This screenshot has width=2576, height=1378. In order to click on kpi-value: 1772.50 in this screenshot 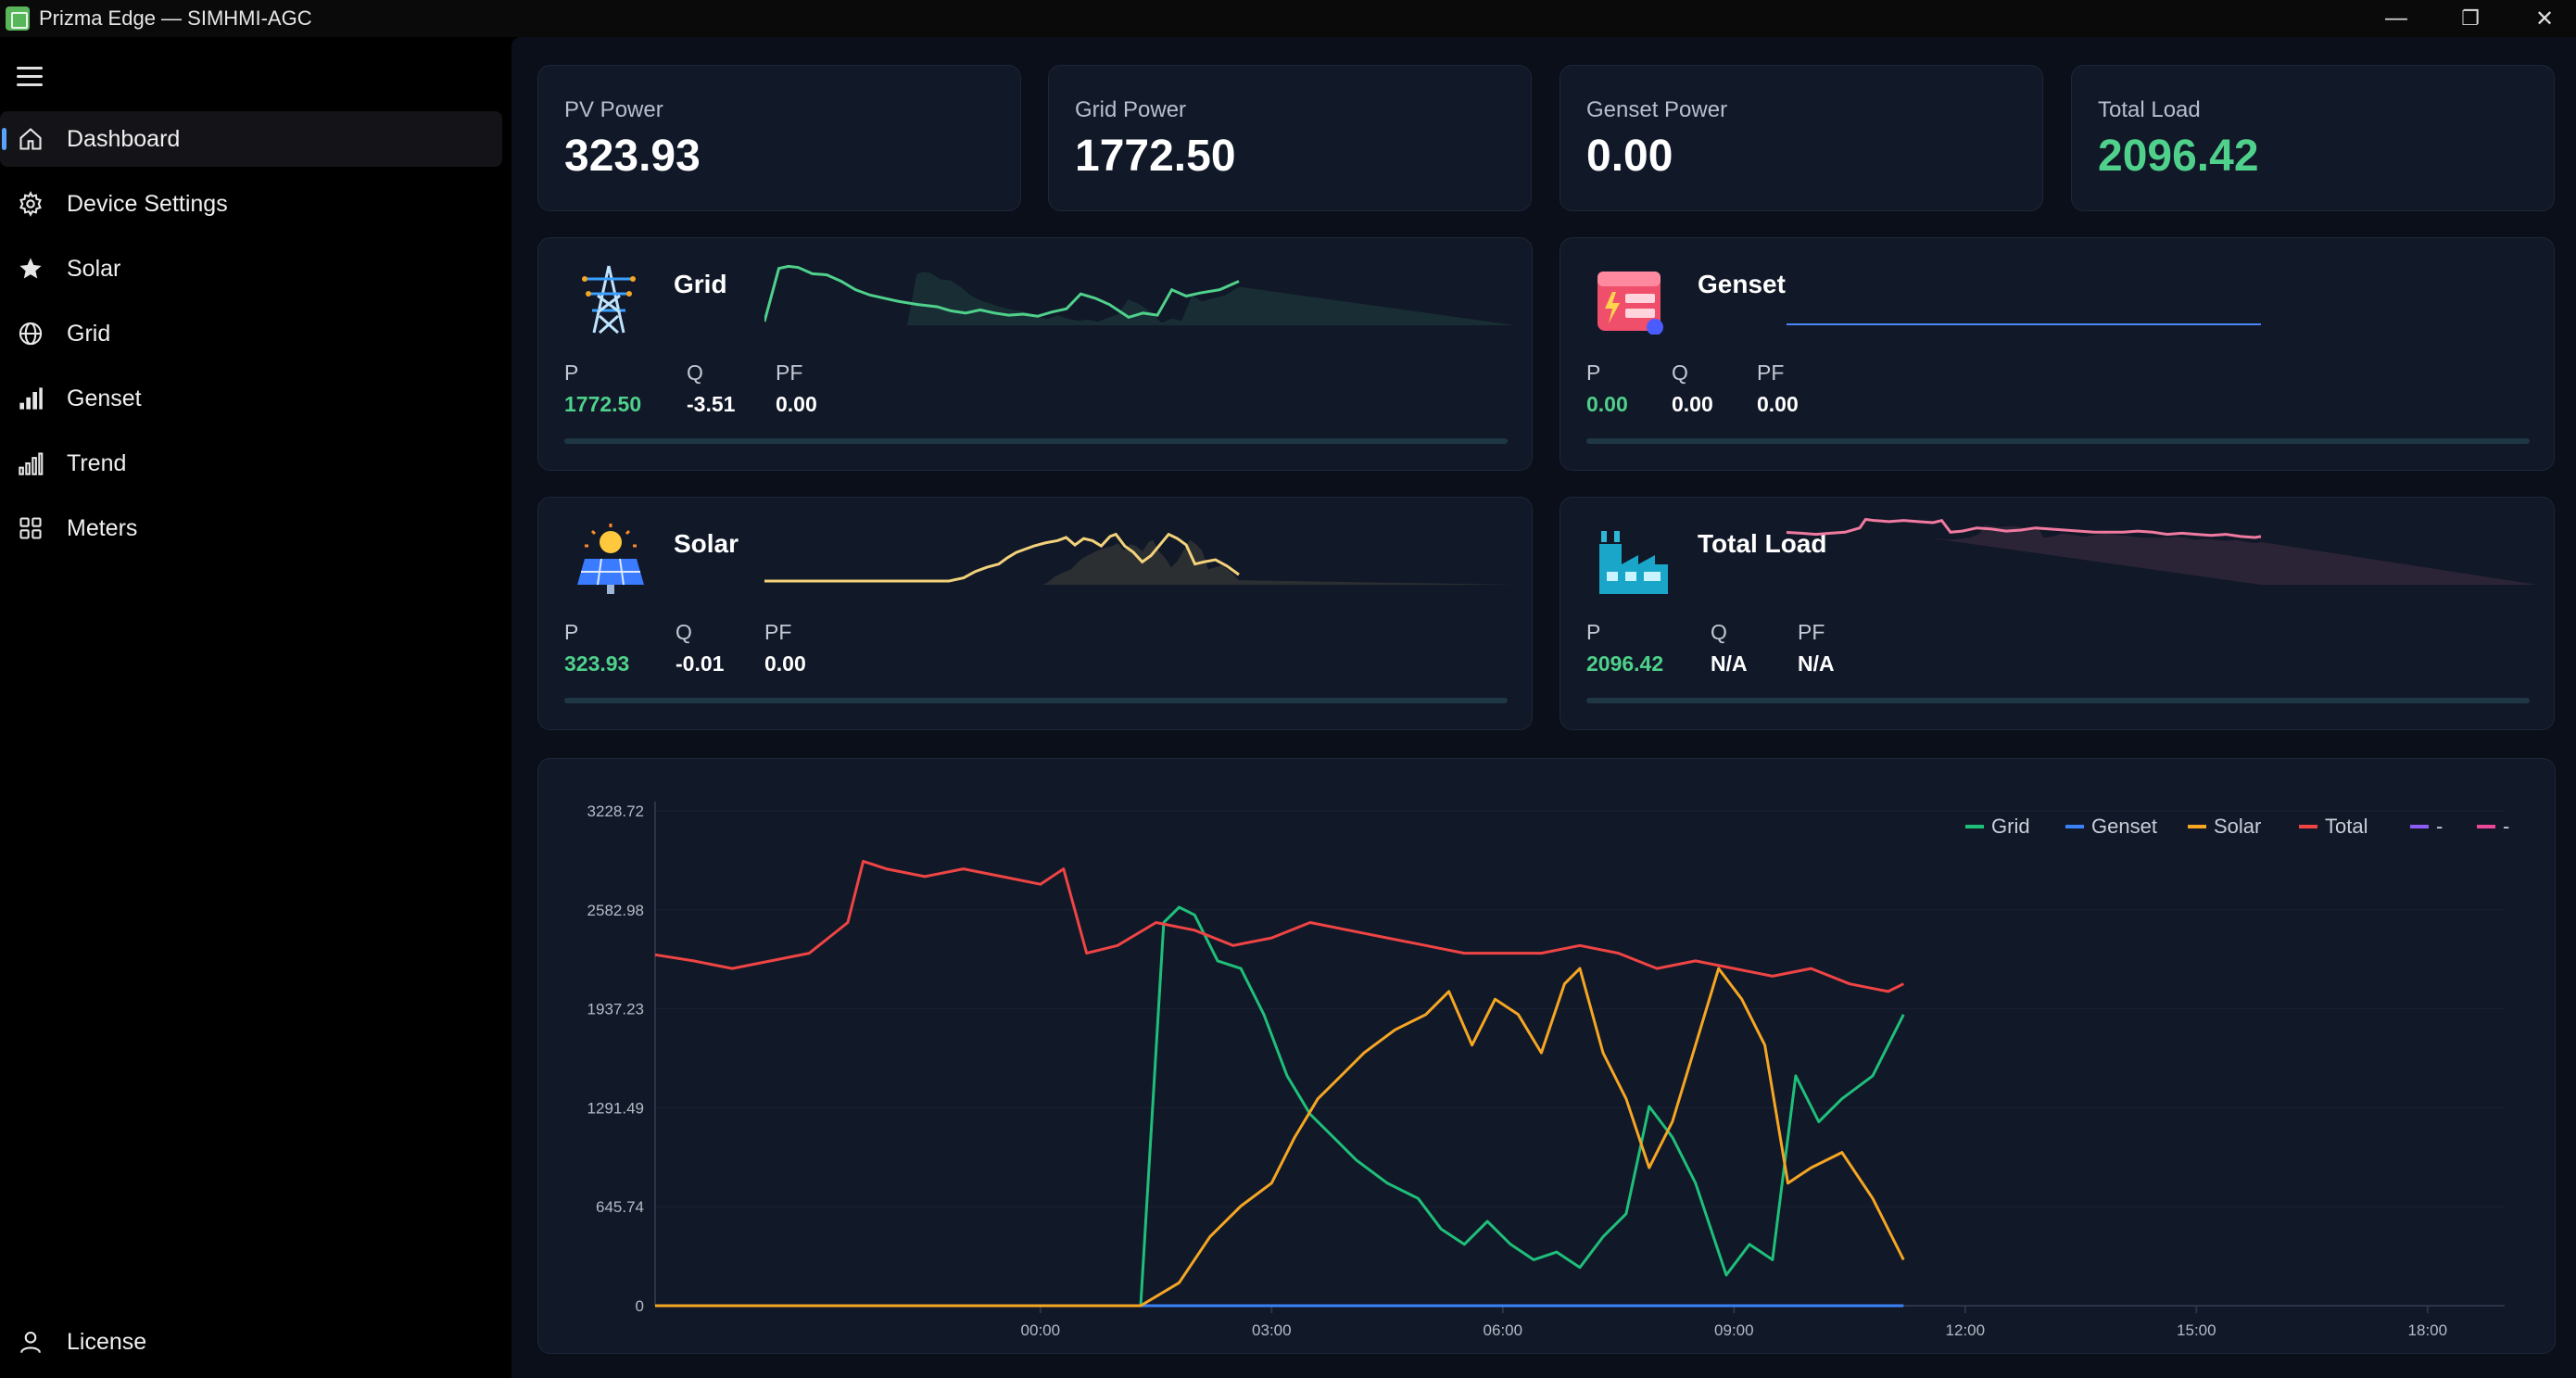, I will do `click(1155, 156)`.